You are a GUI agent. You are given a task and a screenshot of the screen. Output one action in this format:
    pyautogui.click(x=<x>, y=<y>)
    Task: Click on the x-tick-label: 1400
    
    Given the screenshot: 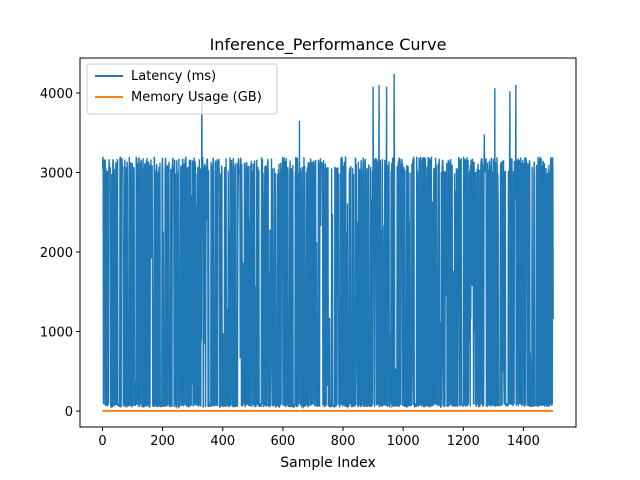 What is the action you would take?
    pyautogui.click(x=523, y=441)
    